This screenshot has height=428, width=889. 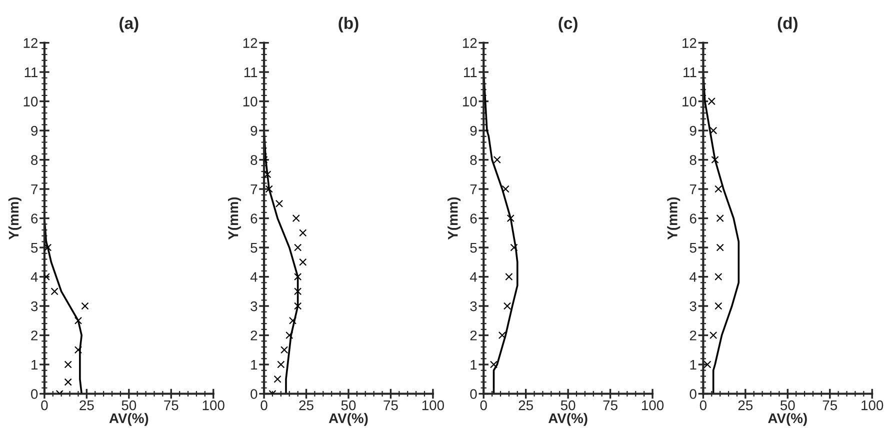 I want to click on y-axis-title: Y(mm), so click(x=673, y=218).